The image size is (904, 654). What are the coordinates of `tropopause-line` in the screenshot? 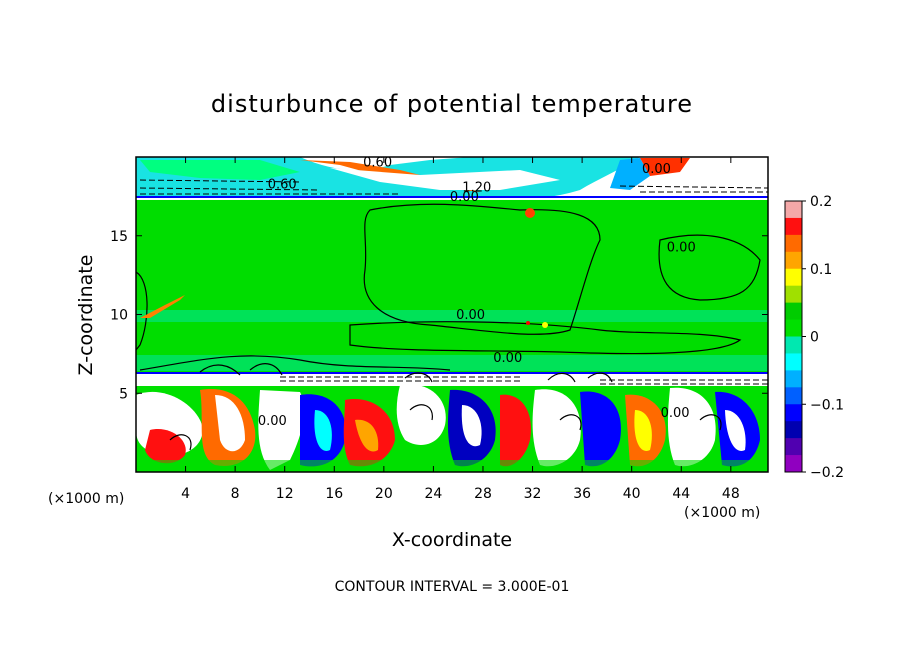 It's located at (452, 197).